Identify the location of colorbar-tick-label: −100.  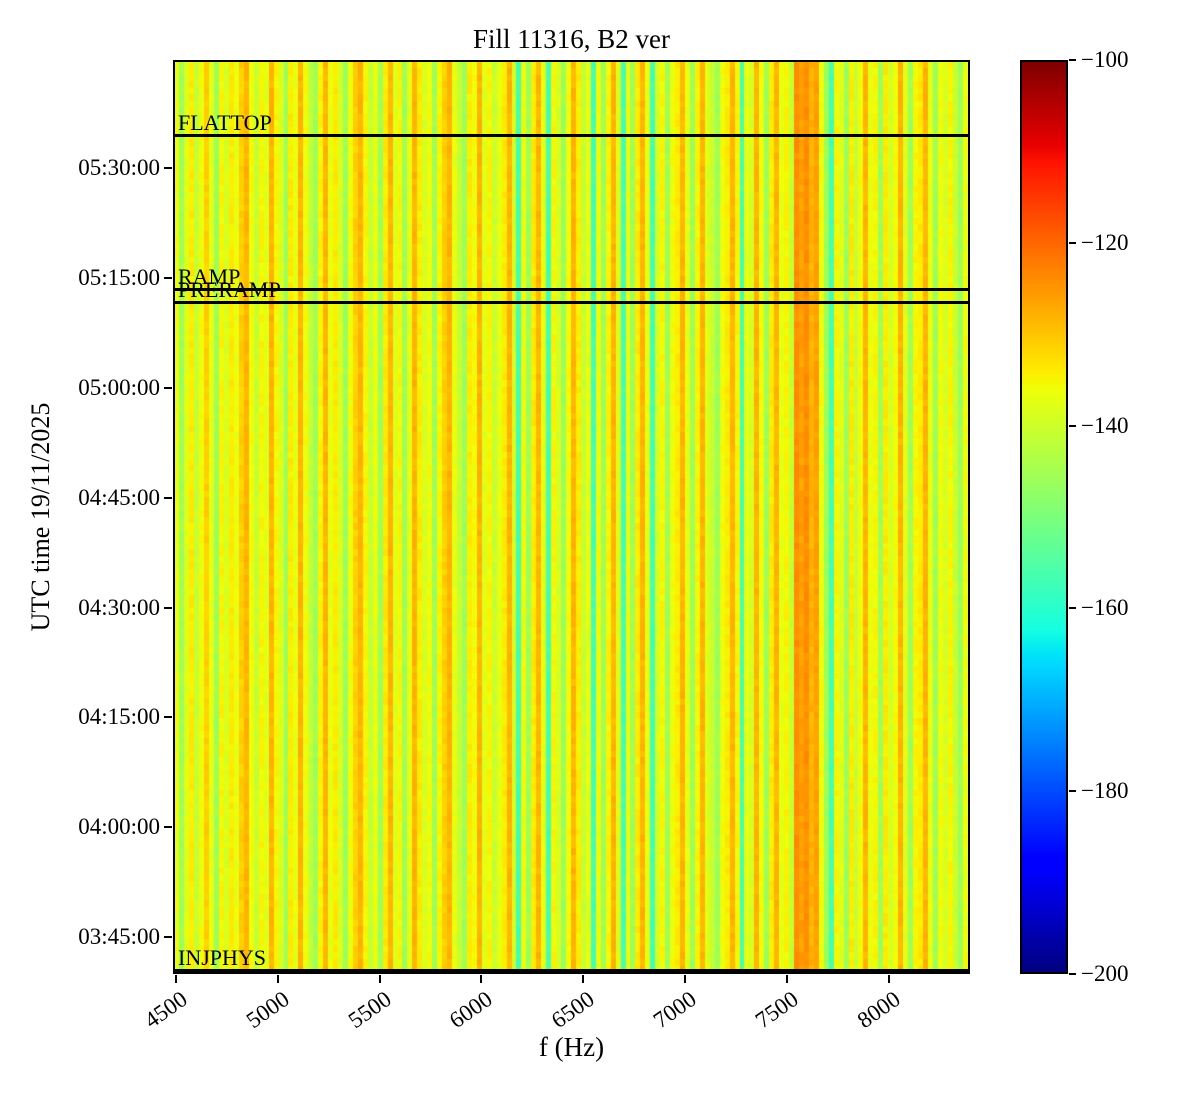
(1105, 59).